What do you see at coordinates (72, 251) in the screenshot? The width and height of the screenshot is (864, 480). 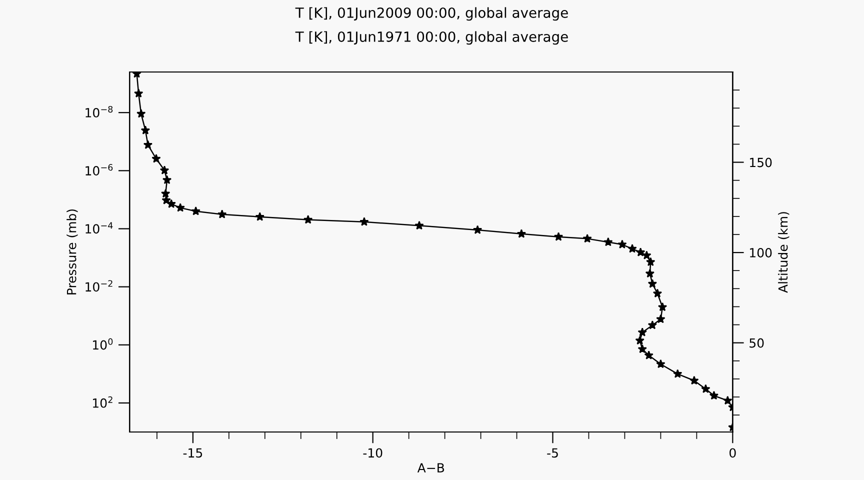 I see `y-axis-title: Pressure (mb)` at bounding box center [72, 251].